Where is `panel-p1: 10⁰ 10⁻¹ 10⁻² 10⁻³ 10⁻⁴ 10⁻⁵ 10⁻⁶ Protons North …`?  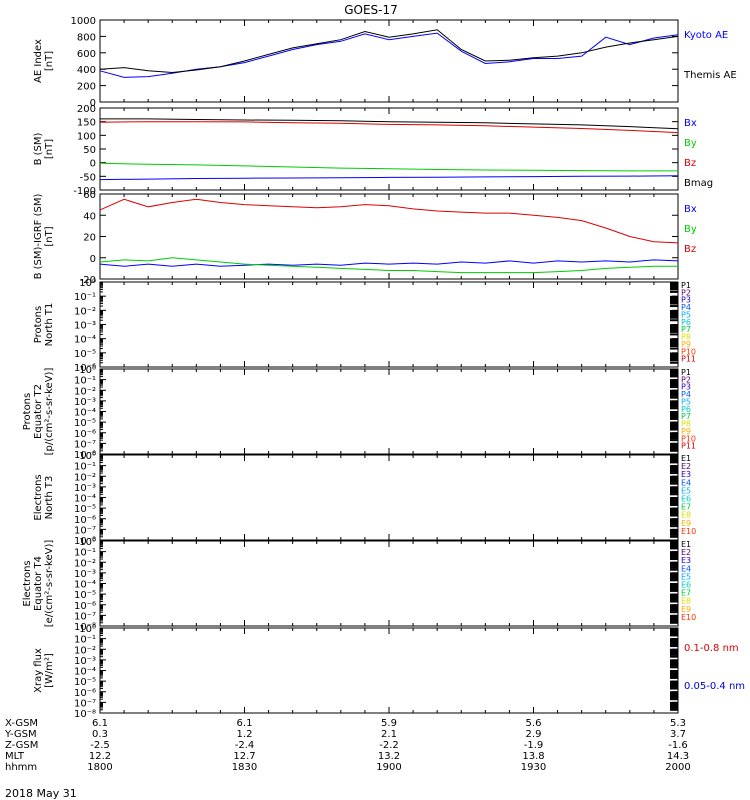 panel-p1: 10⁰ 10⁻¹ 10⁻² 10⁻³ 10⁻⁴ 10⁻⁵ 10⁻⁶ Protons North … is located at coordinates (364, 326).